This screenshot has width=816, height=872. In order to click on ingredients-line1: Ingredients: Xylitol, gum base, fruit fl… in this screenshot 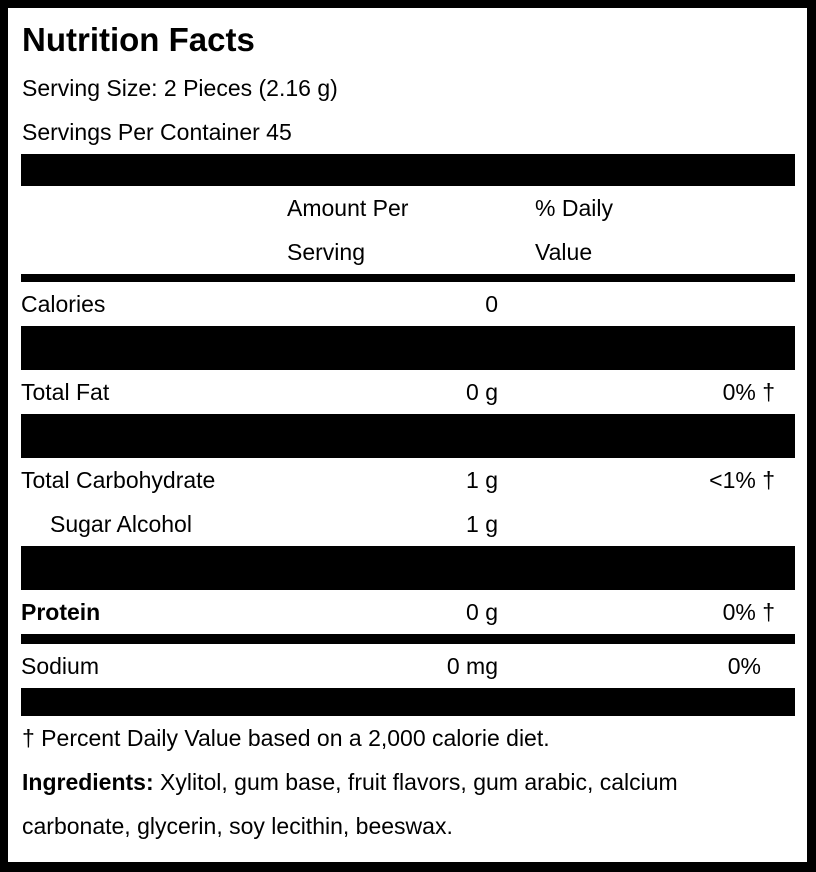, I will do `click(350, 782)`.